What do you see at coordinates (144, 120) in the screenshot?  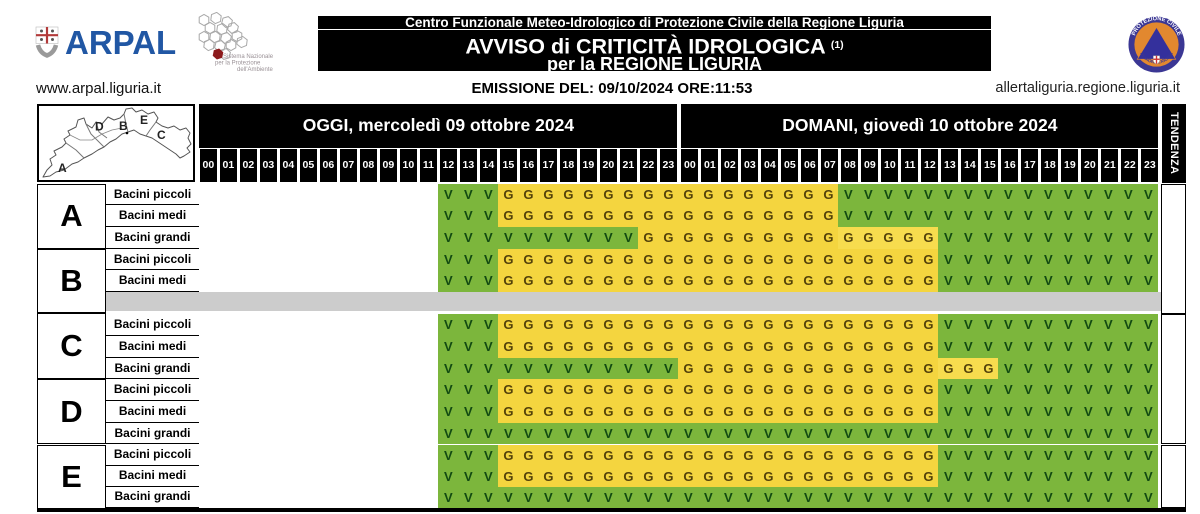 I see `svg-text: E` at bounding box center [144, 120].